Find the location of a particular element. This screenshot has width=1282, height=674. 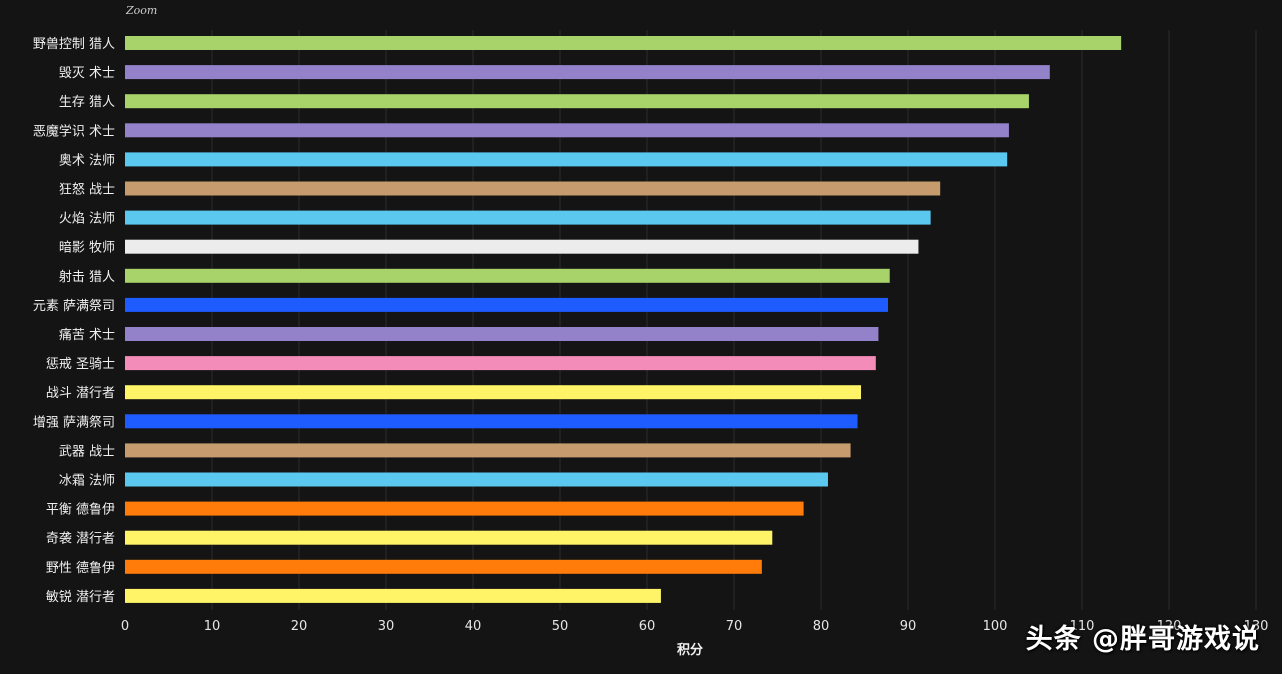

x-tick-label: 30 is located at coordinates (386, 626).